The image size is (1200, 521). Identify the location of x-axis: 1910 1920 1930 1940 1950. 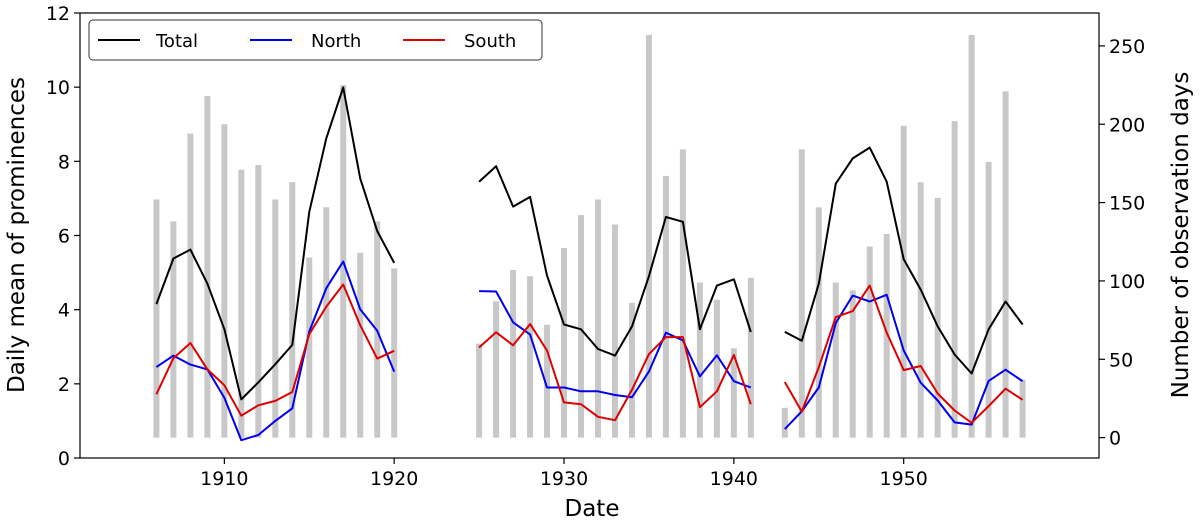
(564, 474).